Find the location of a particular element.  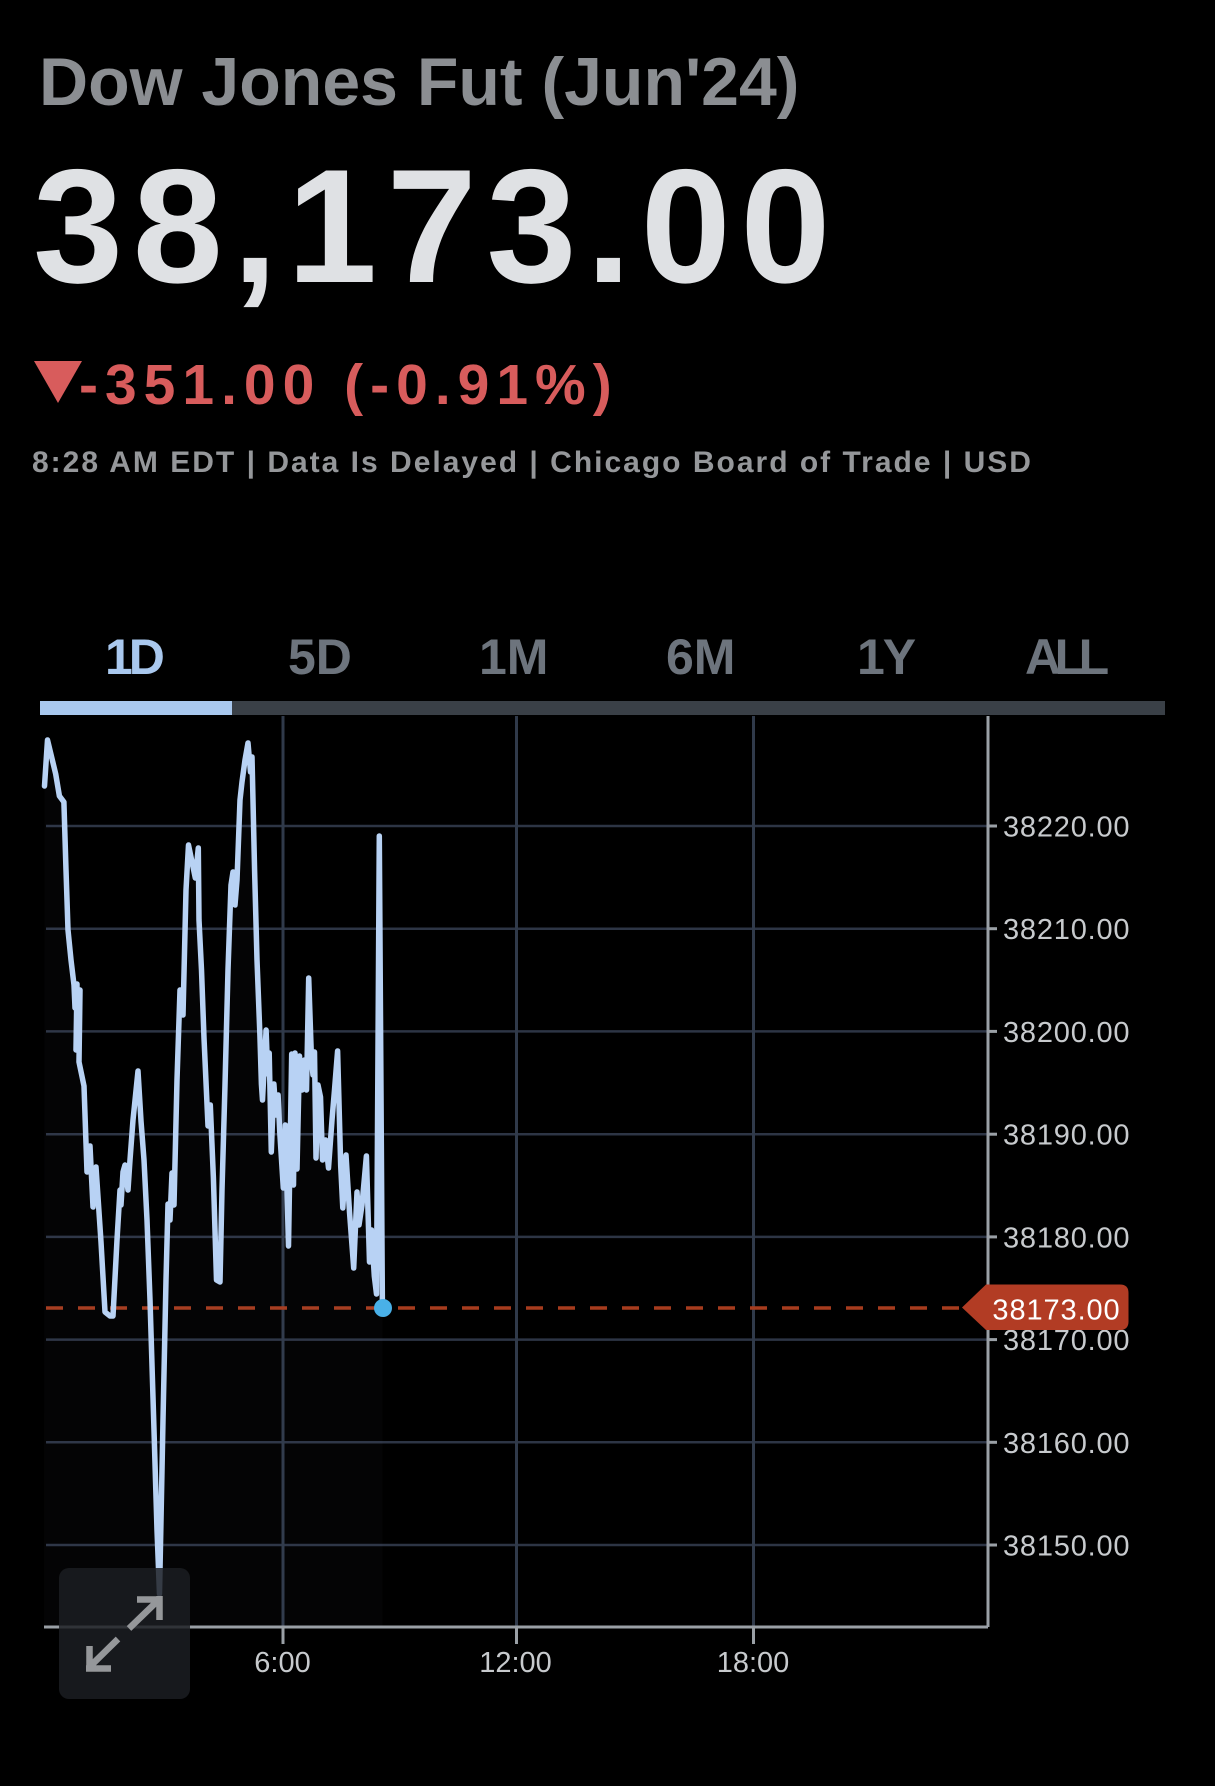

svg-text: 38170.00 is located at coordinates (1066, 1341).